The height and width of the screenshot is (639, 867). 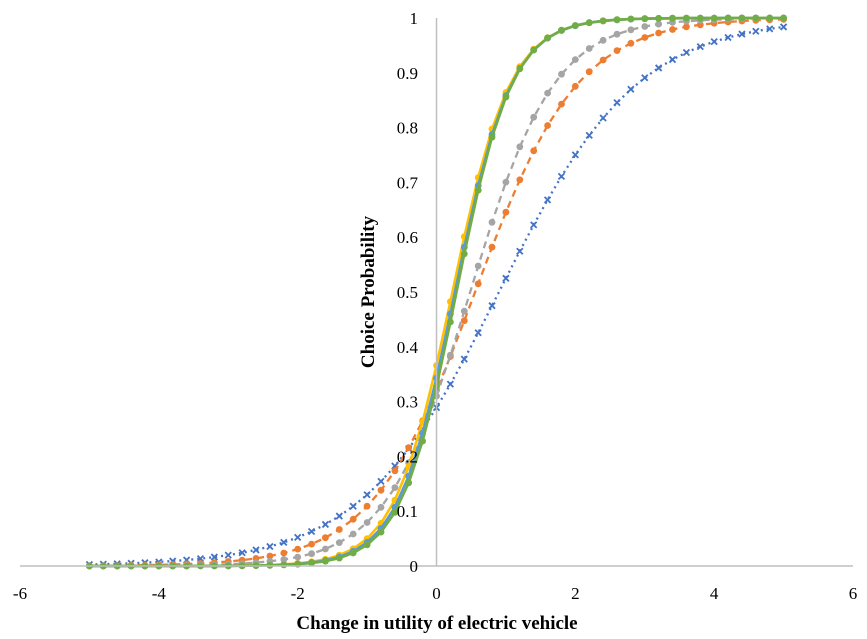 What do you see at coordinates (436, 623) in the screenshot?
I see `x-axis-title: Change in utility of electric vehicle` at bounding box center [436, 623].